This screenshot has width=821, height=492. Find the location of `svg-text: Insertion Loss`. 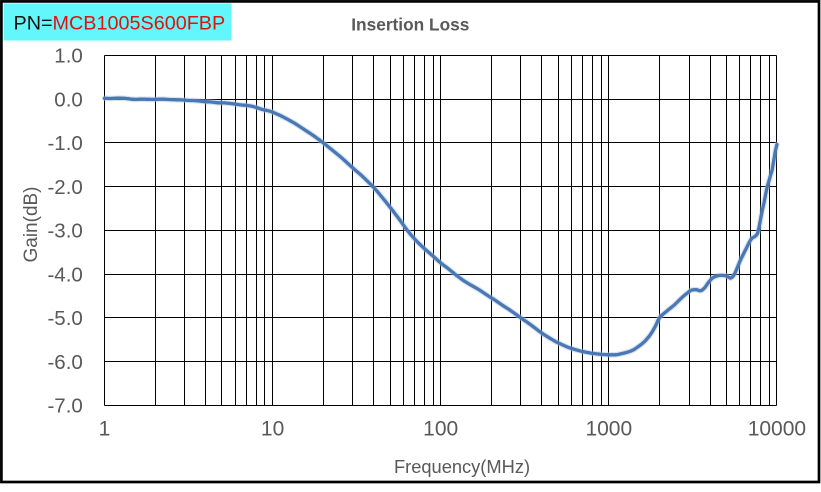

svg-text: Insertion Loss is located at coordinates (410, 24).